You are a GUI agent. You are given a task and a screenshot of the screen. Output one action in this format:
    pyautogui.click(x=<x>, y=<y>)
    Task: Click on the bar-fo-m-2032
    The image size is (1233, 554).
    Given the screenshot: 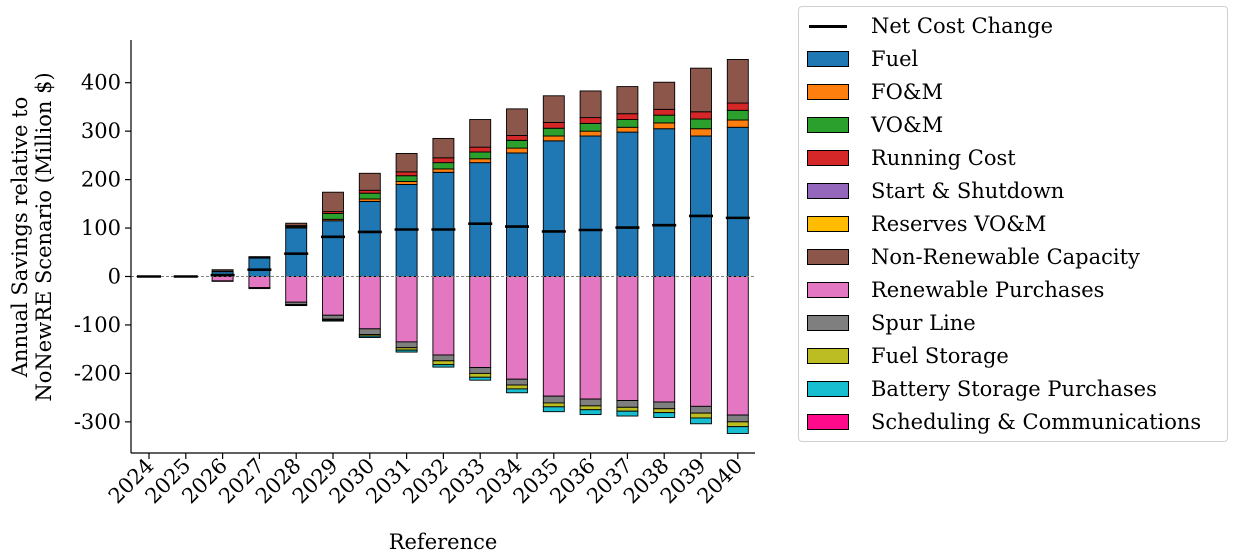 What is the action you would take?
    pyautogui.click(x=443, y=170)
    